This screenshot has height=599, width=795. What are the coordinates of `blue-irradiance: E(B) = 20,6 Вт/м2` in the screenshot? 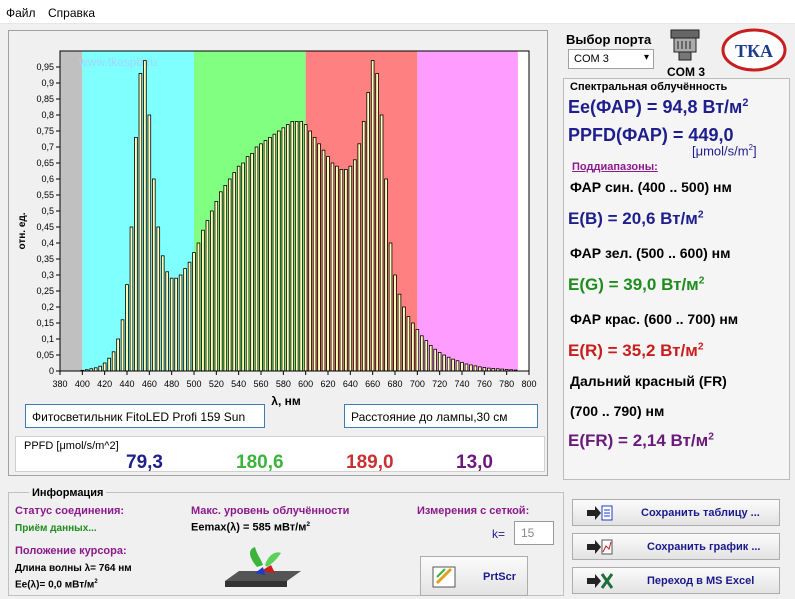 It's located at (636, 218).